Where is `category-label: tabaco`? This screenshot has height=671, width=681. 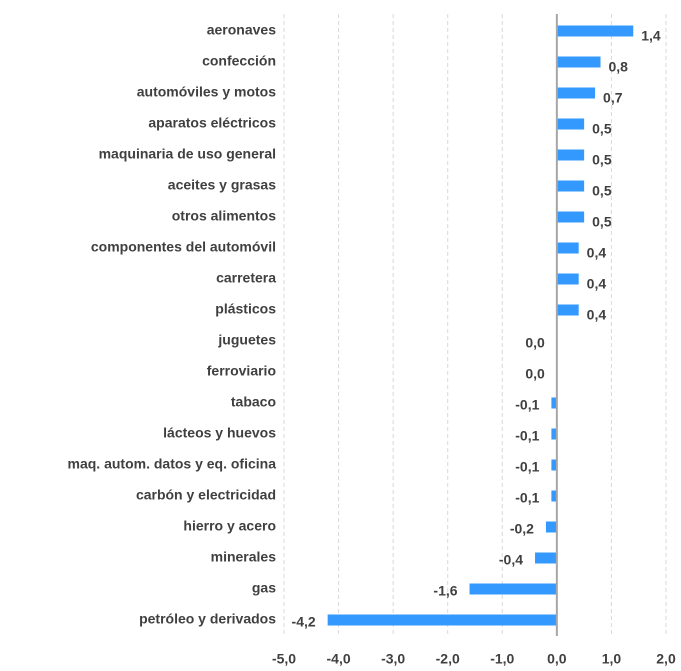 category-label: tabaco is located at coordinates (253, 402).